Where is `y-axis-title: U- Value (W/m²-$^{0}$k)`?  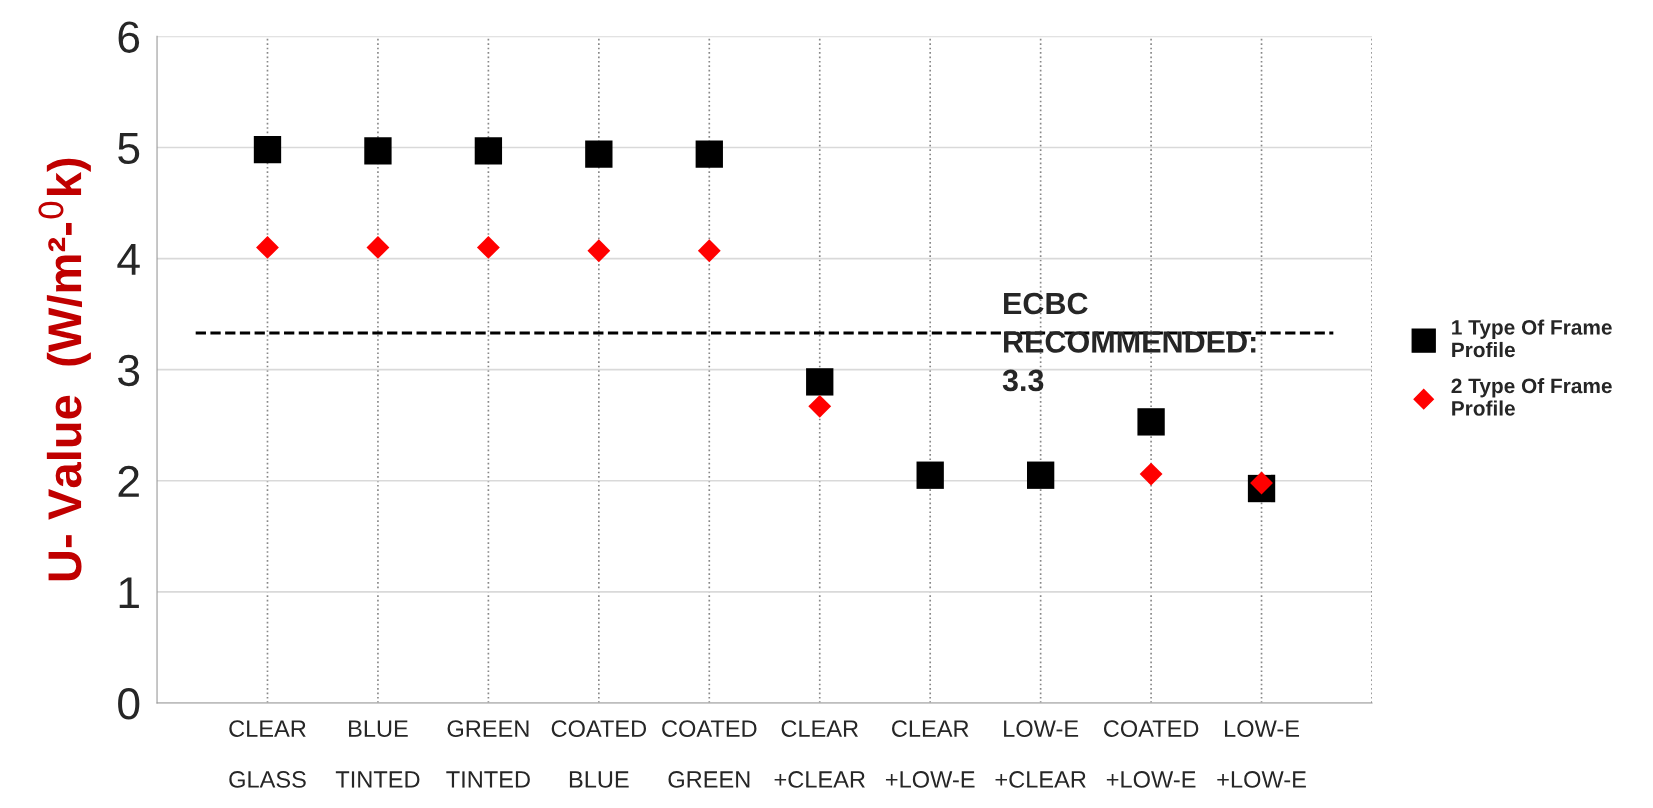
y-axis-title: U- Value (W/m²-$^{0}$k) is located at coordinates (64, 369).